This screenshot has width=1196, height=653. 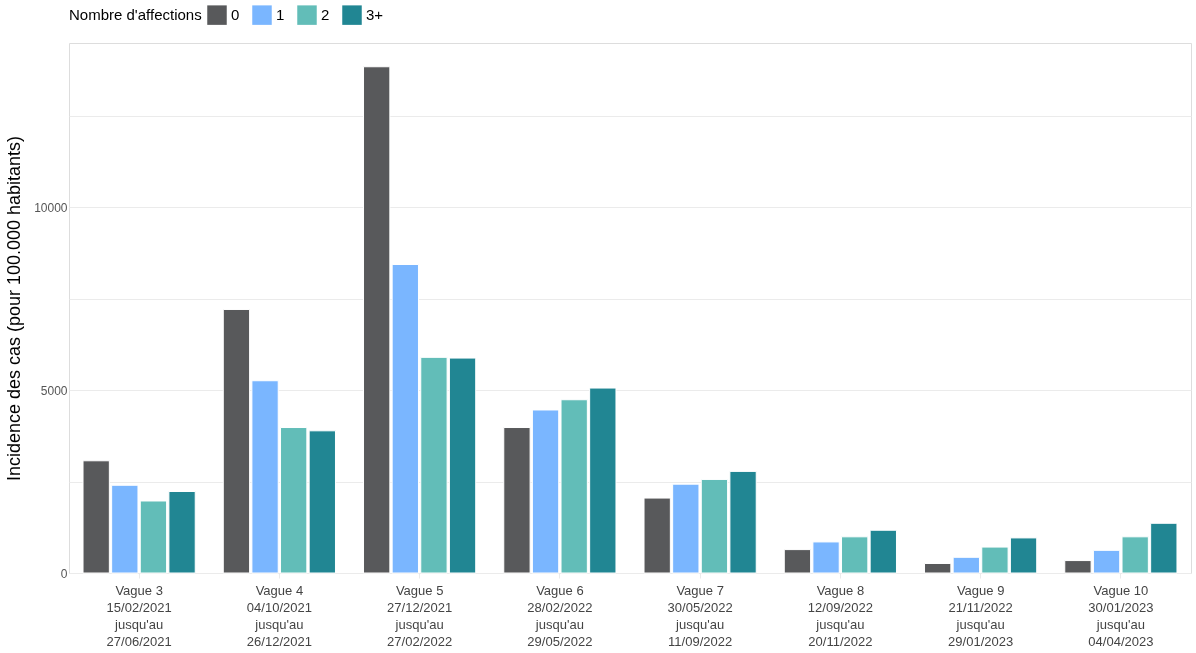 I want to click on legend-label: 3+, so click(x=375, y=15).